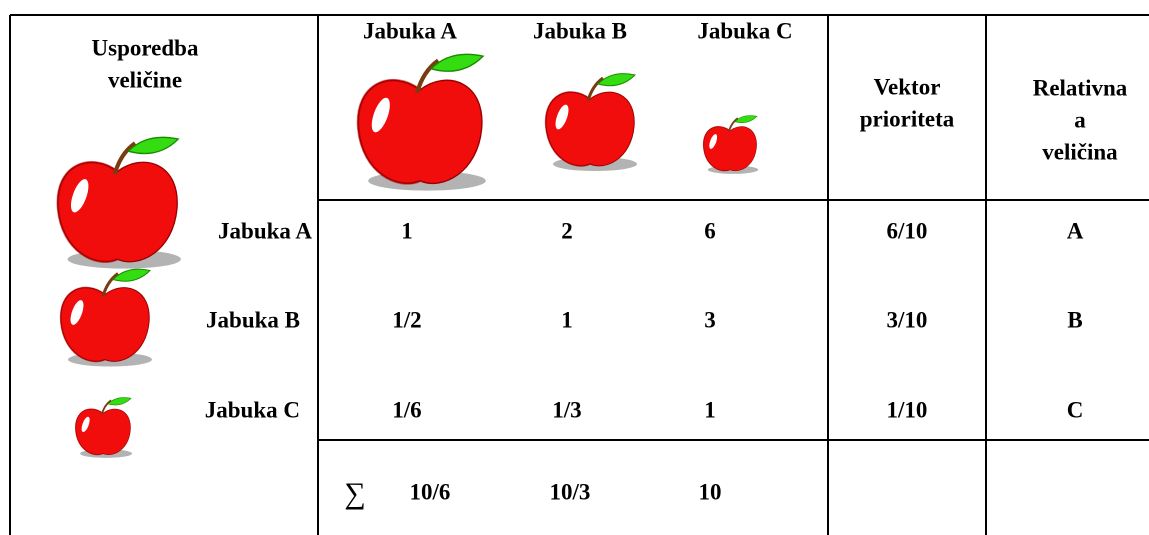 This screenshot has height=535, width=1149. What do you see at coordinates (406, 319) in the screenshot?
I see `cell-value: 1/2` at bounding box center [406, 319].